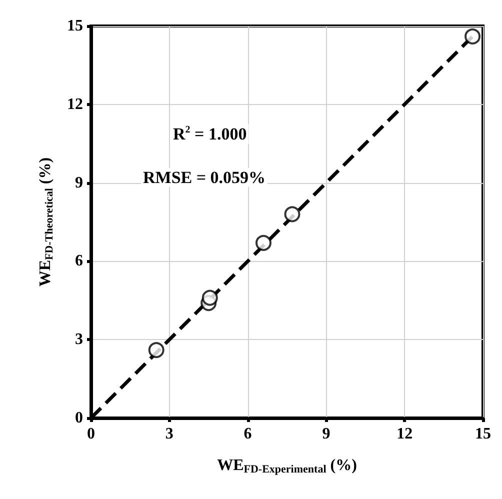 This screenshot has width=502, height=499. Describe the element at coordinates (79, 339) in the screenshot. I see `y-tick-label: 3` at that location.